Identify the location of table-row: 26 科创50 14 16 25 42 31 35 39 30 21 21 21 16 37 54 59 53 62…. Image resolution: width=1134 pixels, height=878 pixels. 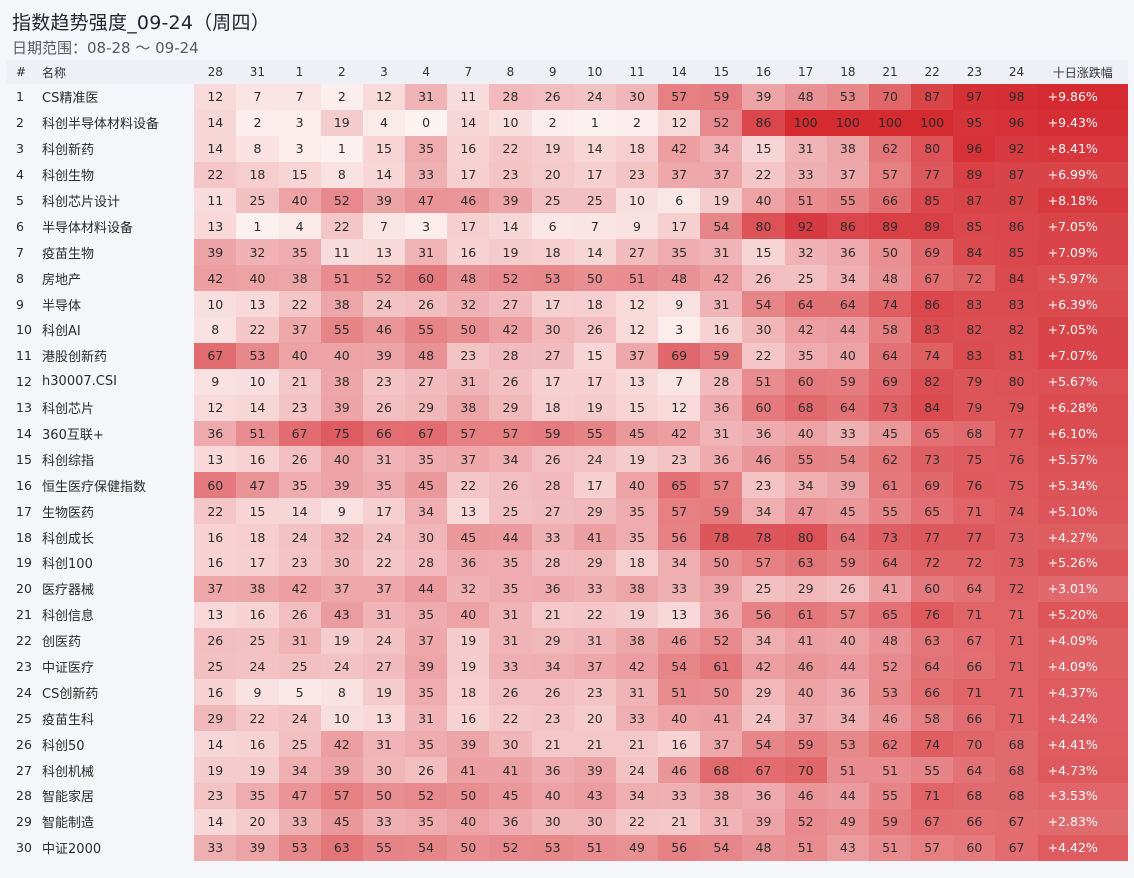
(567, 744).